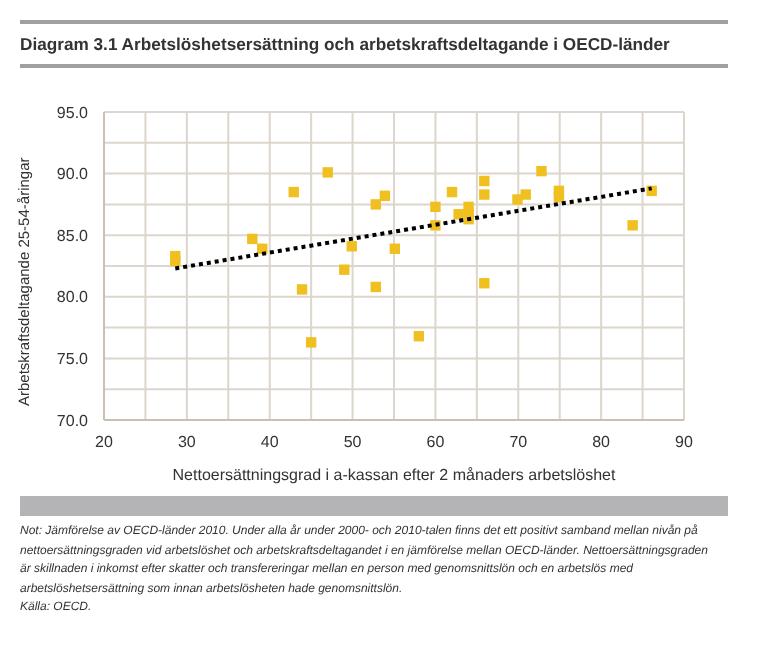 This screenshot has width=764, height=648. I want to click on y-tick-label: 80.0, so click(73, 297).